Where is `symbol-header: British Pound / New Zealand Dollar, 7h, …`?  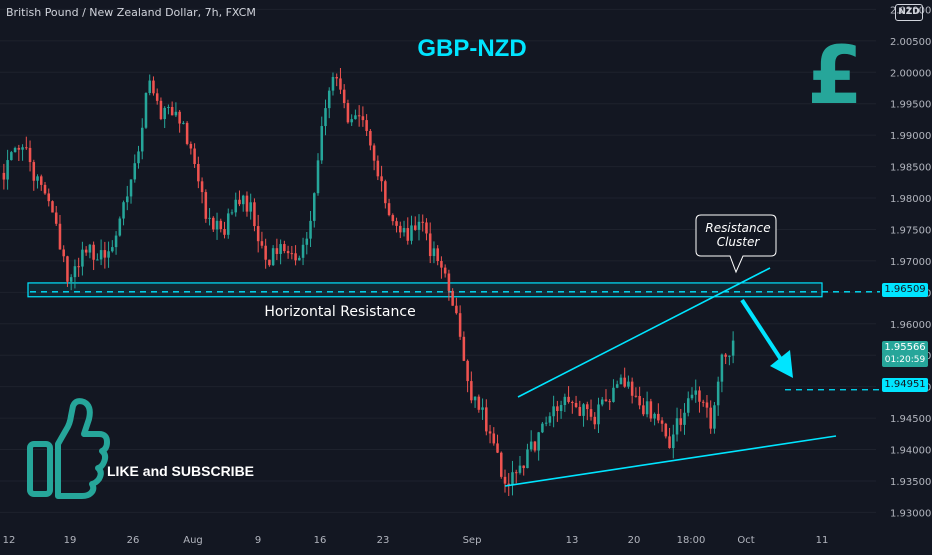
symbol-header: British Pound / New Zealand Dollar, 7h, … is located at coordinates (131, 12).